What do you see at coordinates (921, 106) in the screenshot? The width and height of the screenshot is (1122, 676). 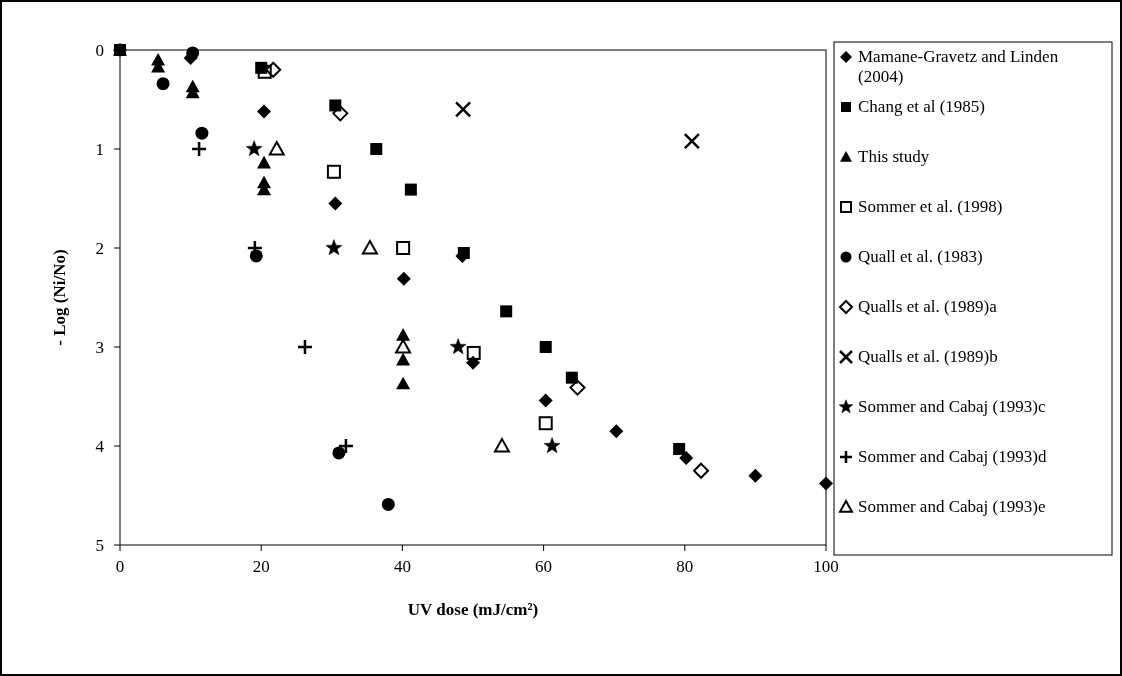 I see `legend-label: Chang et al (1985)` at bounding box center [921, 106].